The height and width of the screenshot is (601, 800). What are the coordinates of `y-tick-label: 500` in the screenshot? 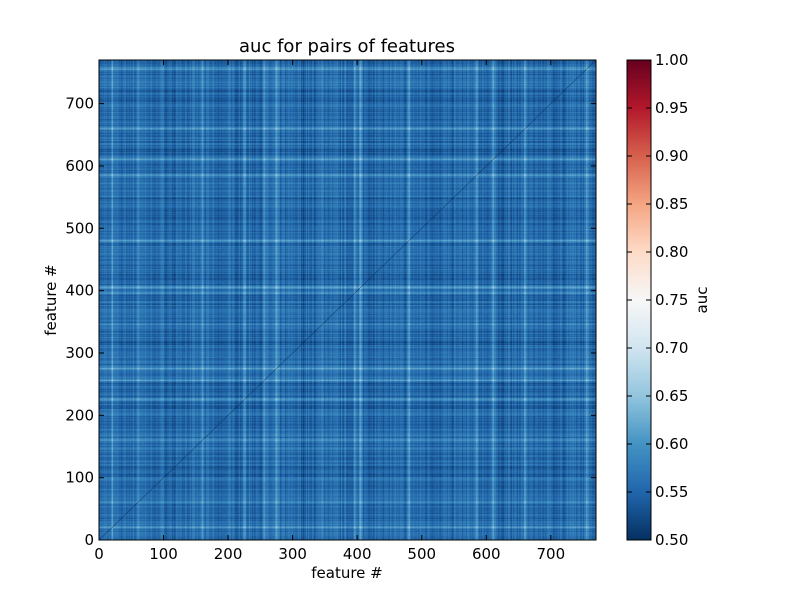 It's located at (79, 228).